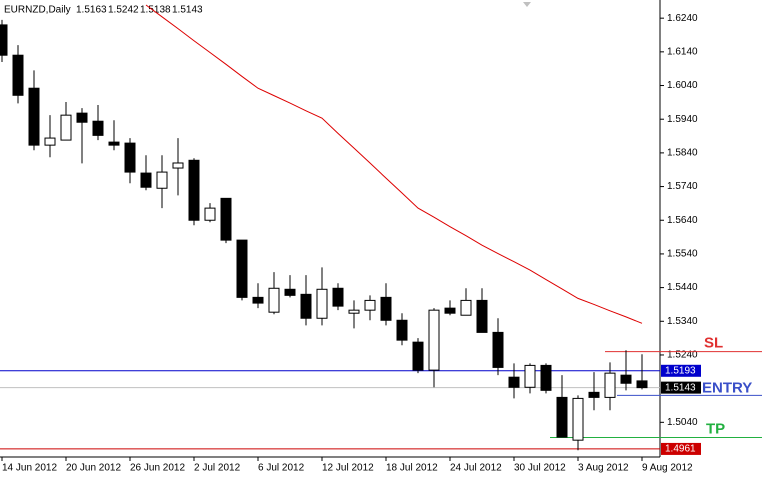  What do you see at coordinates (123, 10) in the screenshot?
I see `header-high: 1.5242` at bounding box center [123, 10].